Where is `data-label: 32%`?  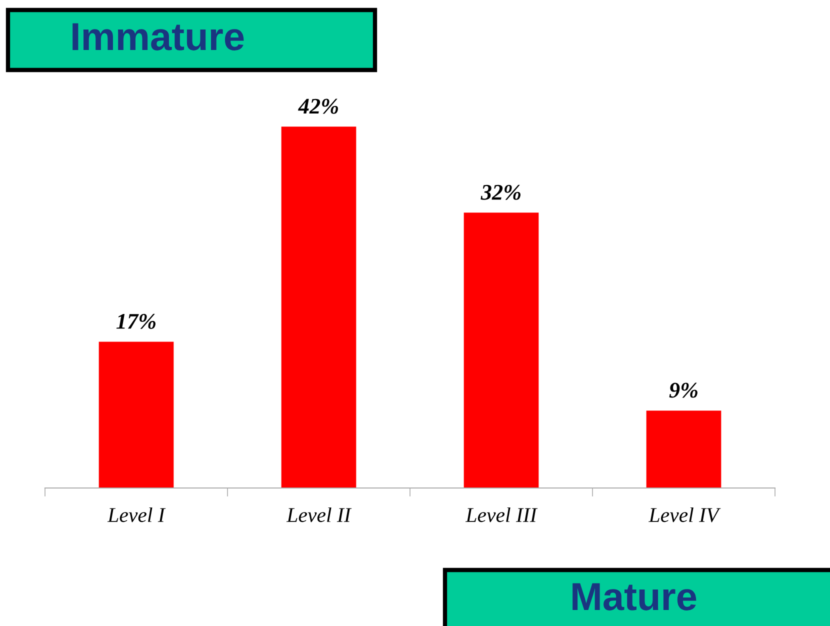
data-label: 32% is located at coordinates (500, 192).